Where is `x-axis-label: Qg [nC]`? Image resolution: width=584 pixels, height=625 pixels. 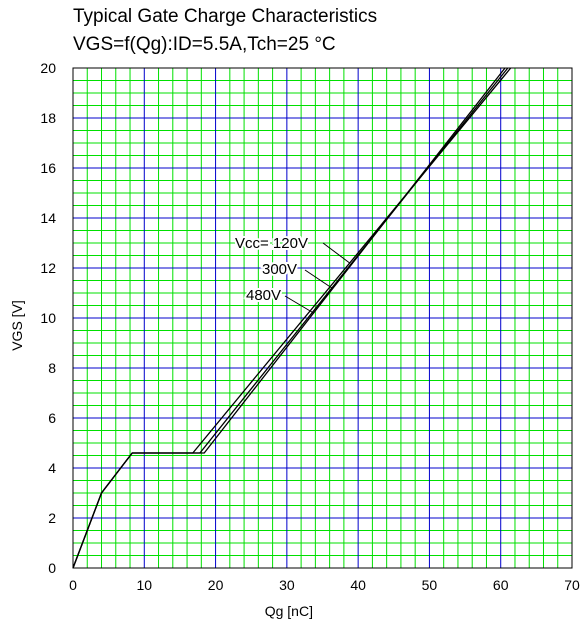
x-axis-label: Qg [nC] is located at coordinates (289, 611).